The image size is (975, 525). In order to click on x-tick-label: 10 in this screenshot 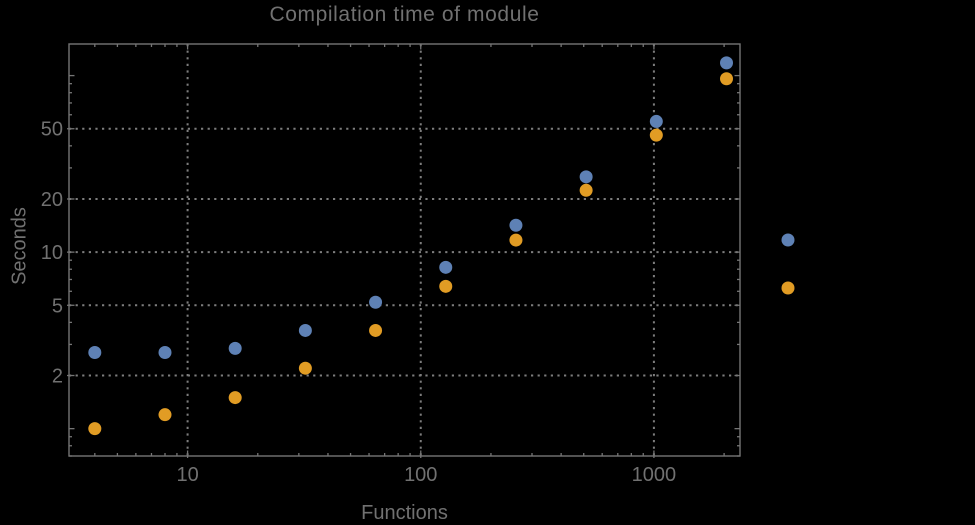, I will do `click(187, 475)`.